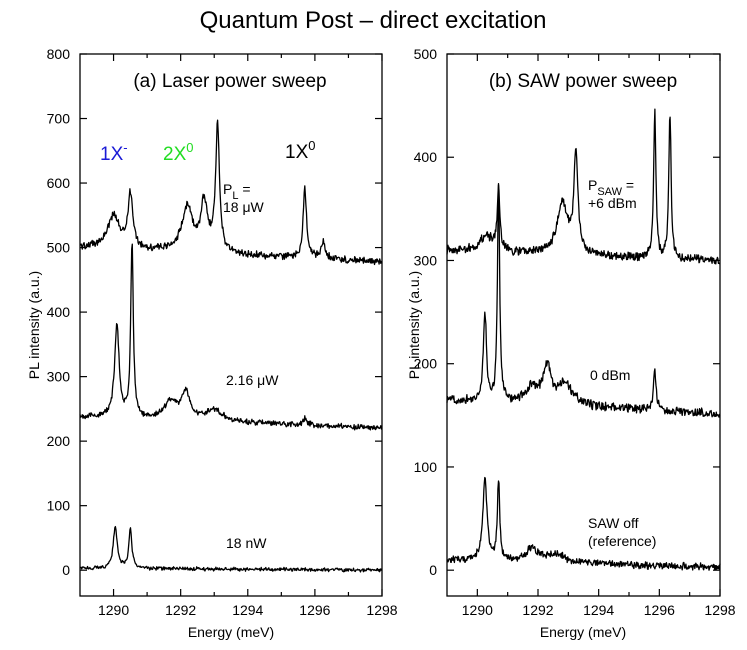 The width and height of the screenshot is (747, 650). I want to click on peak-label: 2X0, so click(178, 152).